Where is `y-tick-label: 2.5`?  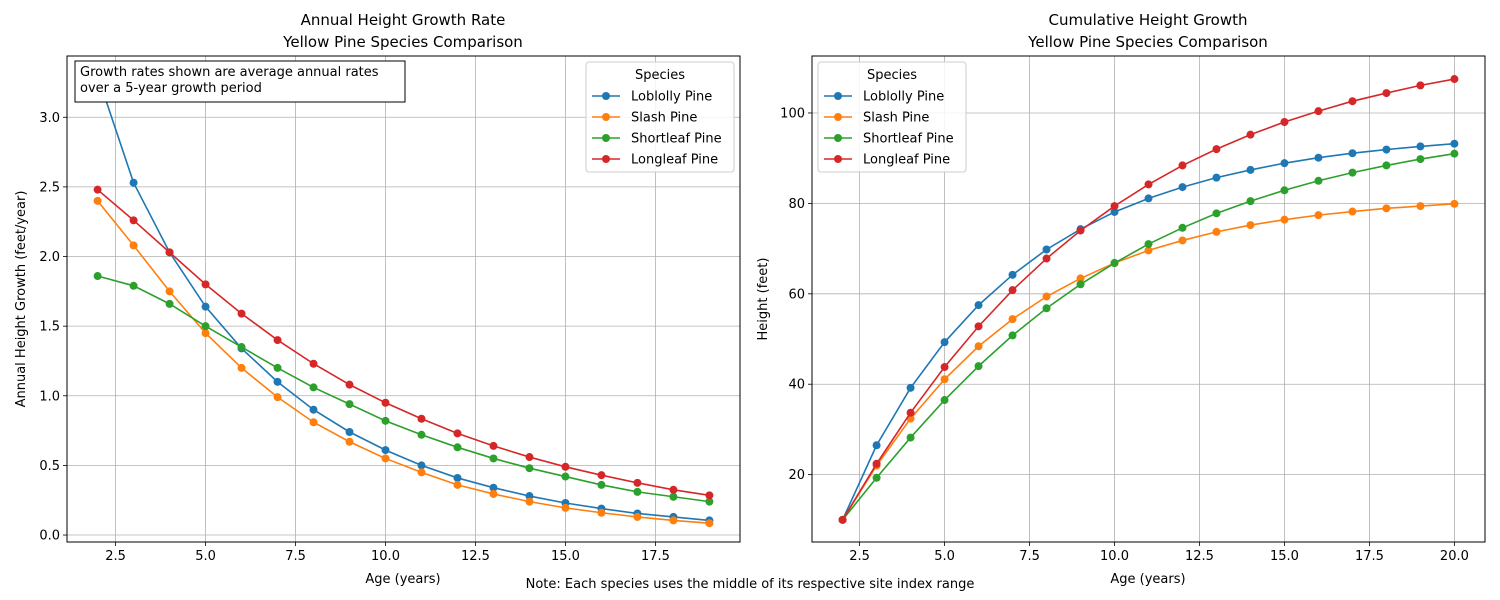
y-tick-label: 2.5 is located at coordinates (49, 187).